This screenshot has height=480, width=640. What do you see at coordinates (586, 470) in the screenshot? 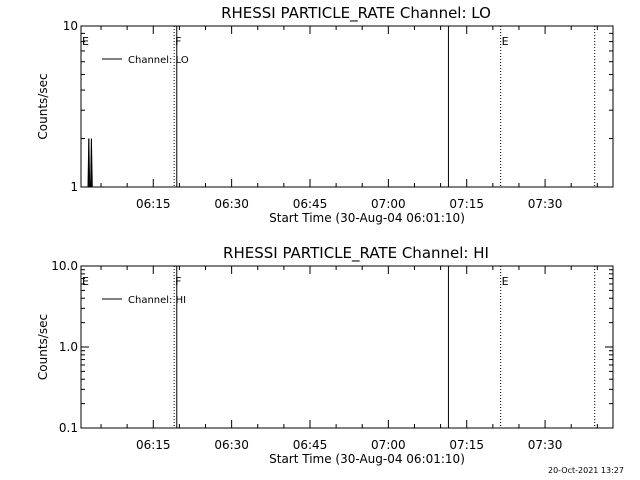
I see `timestamp-stamp: 20-Oct-2021 13:27` at bounding box center [586, 470].